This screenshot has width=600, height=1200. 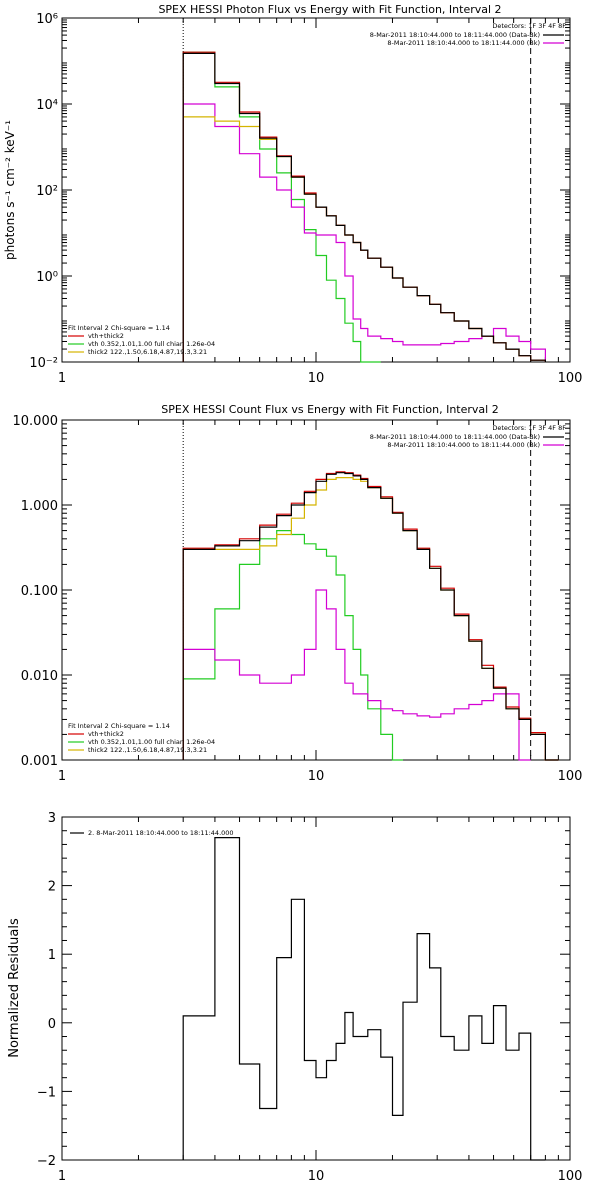 What do you see at coordinates (46, 1161) in the screenshot?
I see `y-tick-label: −2` at bounding box center [46, 1161].